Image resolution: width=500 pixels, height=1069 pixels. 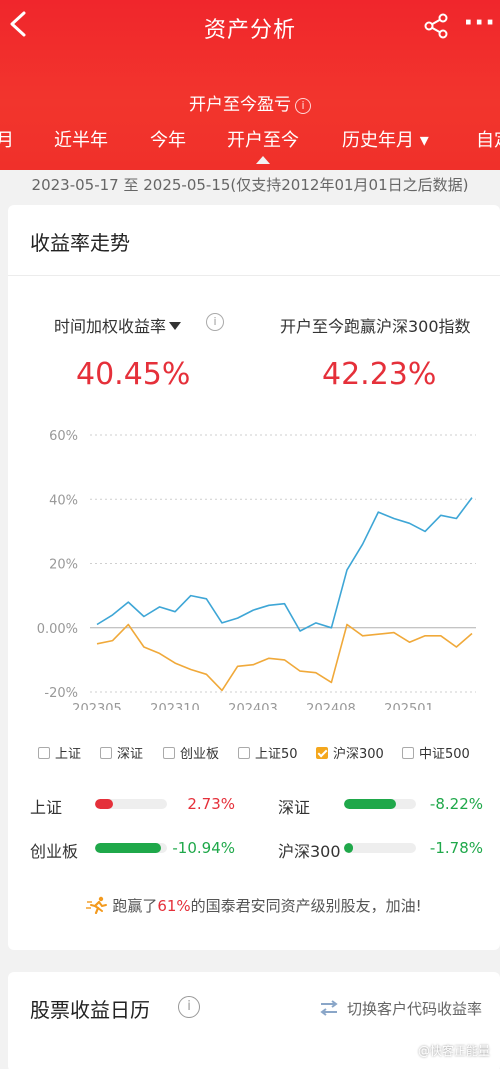 I want to click on y-tick-label: -20%, so click(x=61, y=693).